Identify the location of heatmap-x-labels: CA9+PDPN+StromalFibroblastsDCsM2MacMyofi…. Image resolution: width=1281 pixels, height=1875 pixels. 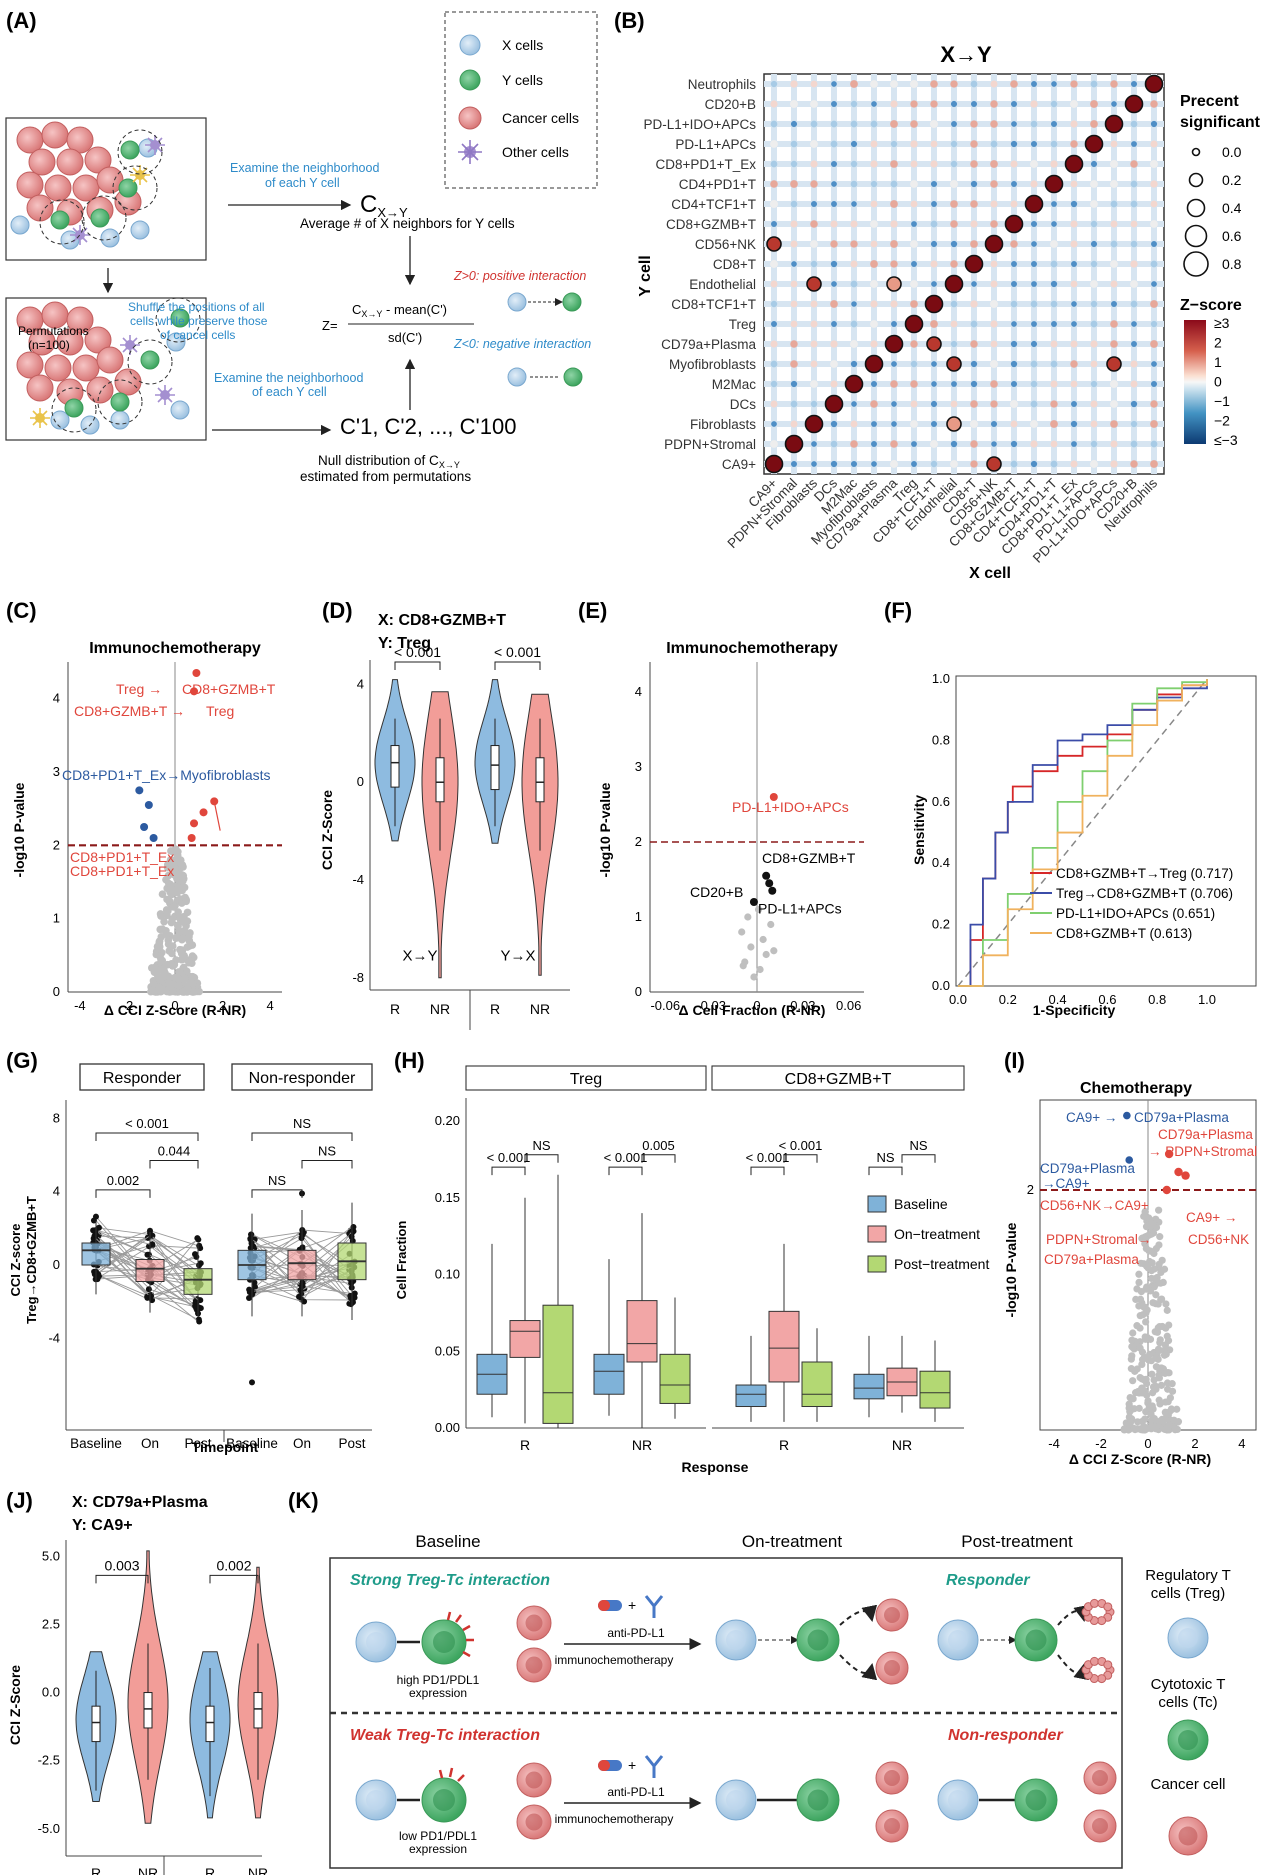
(943, 520).